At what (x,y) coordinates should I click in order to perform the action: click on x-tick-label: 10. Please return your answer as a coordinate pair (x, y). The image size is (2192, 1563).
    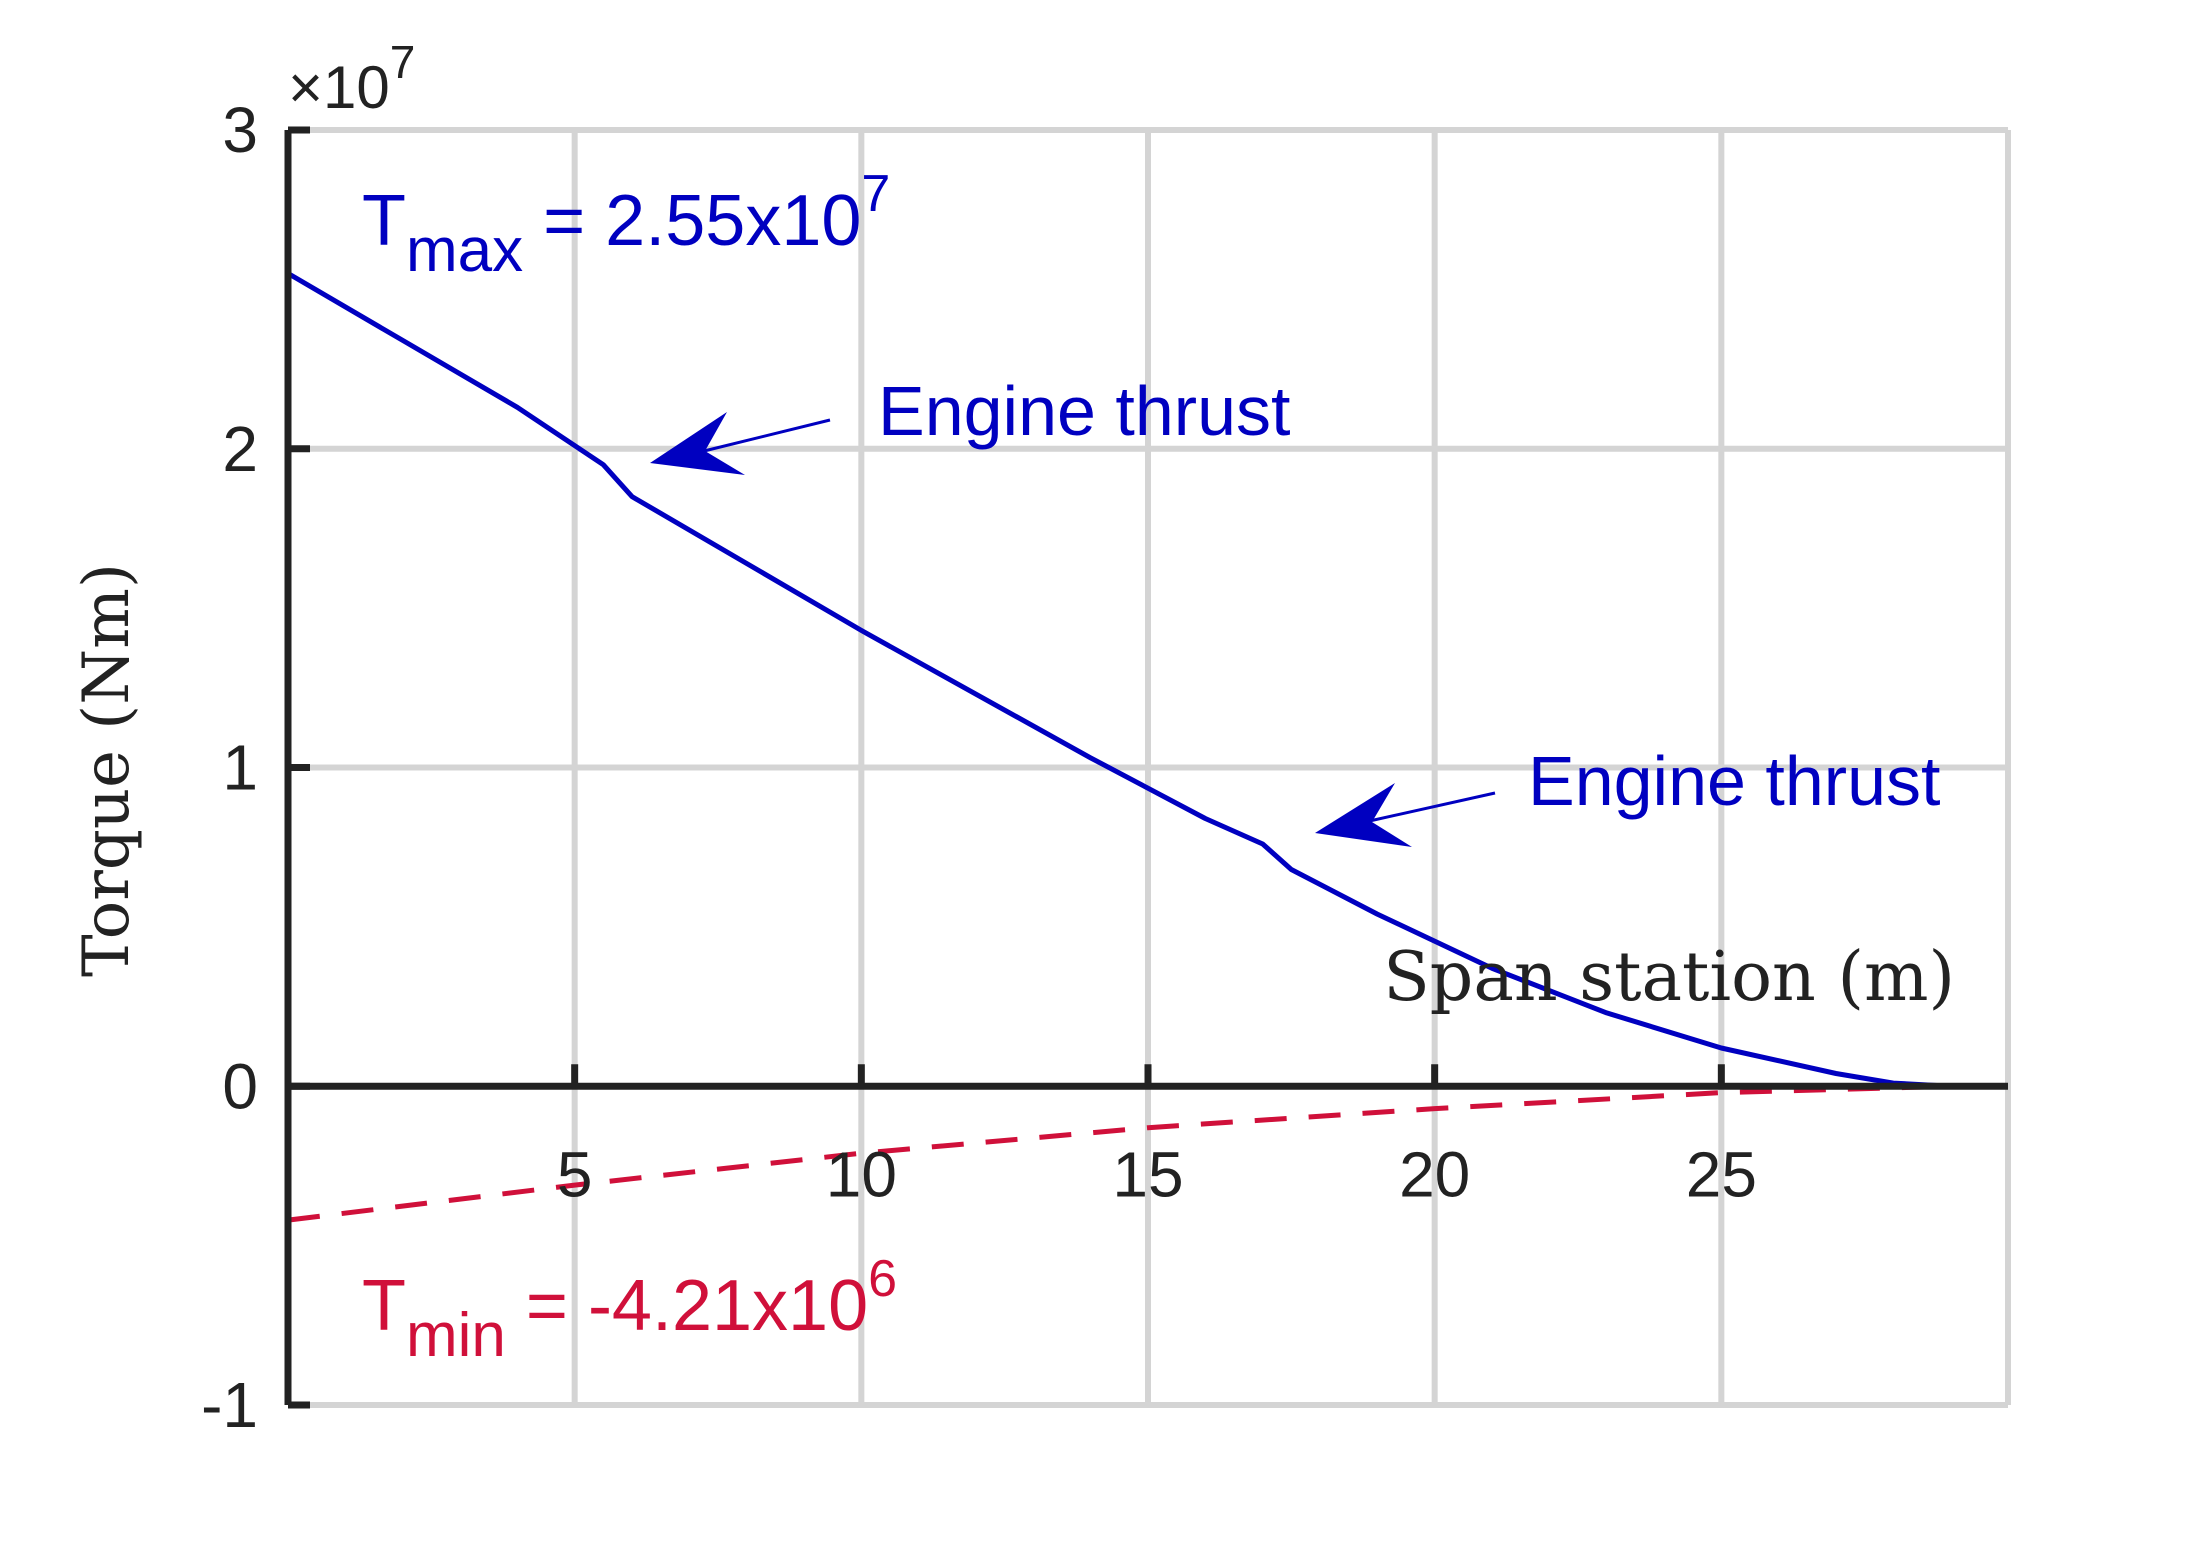
    Looking at the image, I should click on (861, 1174).